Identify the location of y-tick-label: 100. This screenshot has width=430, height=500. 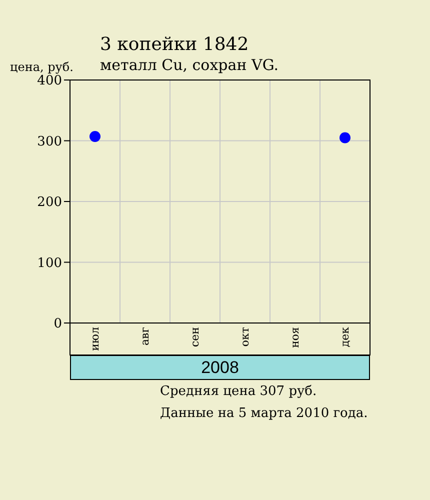
(49, 263).